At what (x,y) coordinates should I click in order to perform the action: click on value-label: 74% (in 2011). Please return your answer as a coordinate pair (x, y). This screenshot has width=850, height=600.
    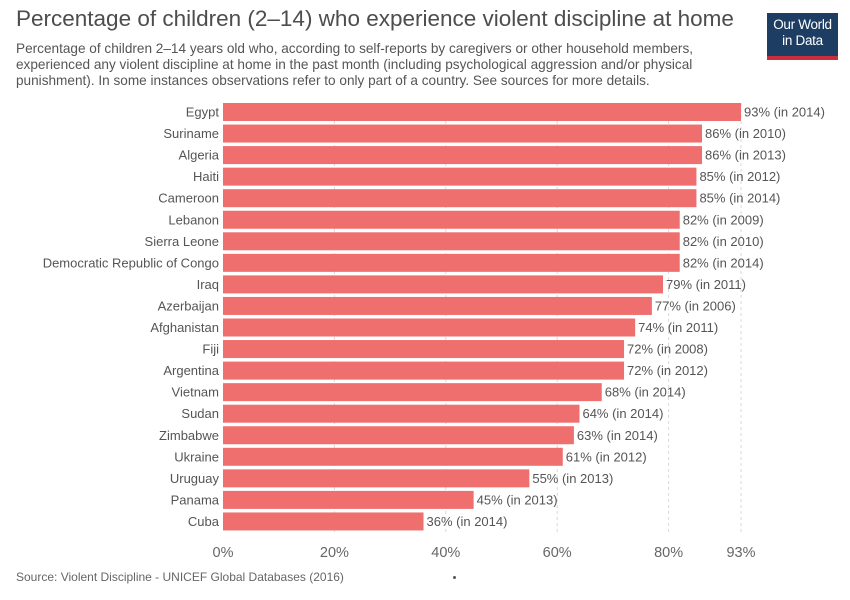
    Looking at the image, I should click on (678, 327).